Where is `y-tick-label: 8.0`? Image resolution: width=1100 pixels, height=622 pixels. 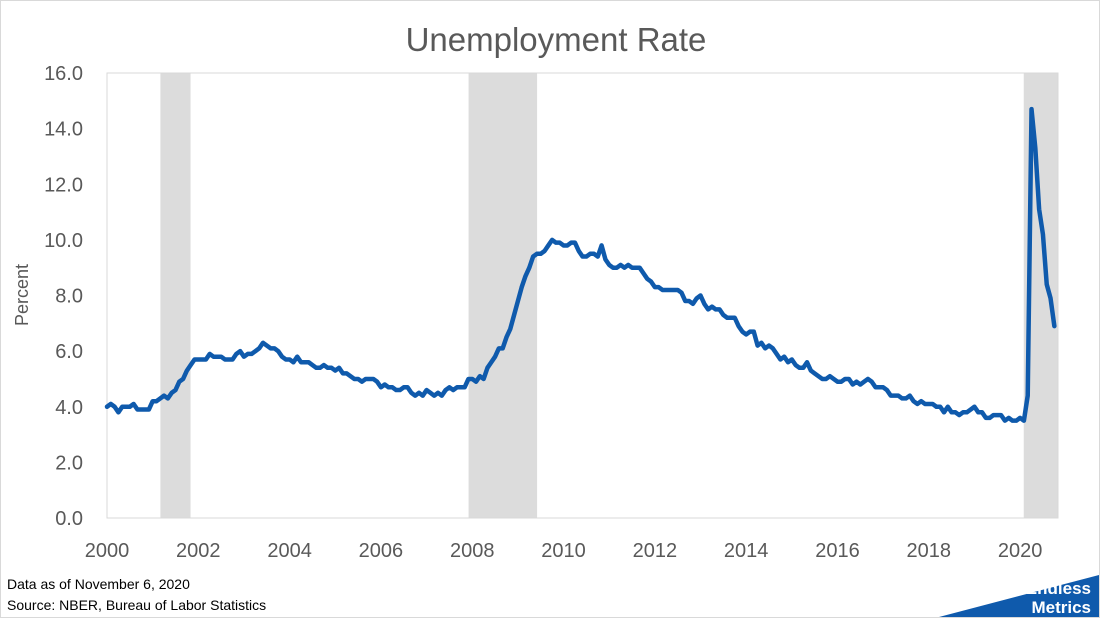 y-tick-label: 8.0 is located at coordinates (69, 297).